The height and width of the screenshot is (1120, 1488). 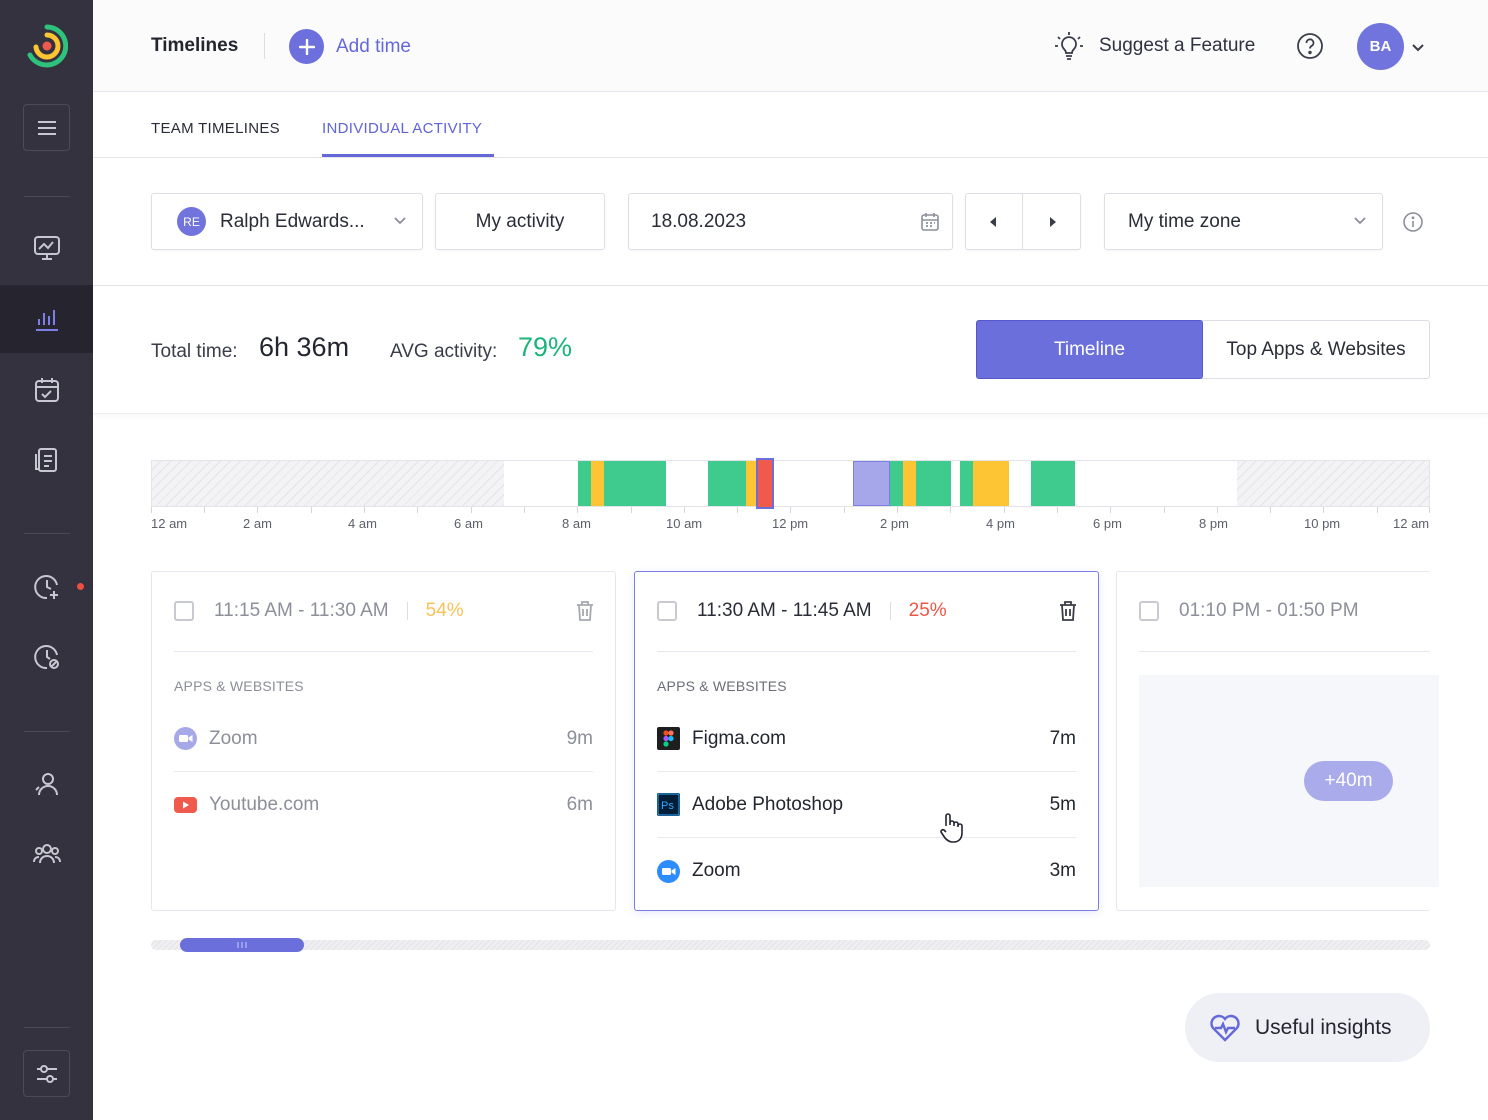 What do you see at coordinates (47, 46) in the screenshot?
I see `app-logo-icon` at bounding box center [47, 46].